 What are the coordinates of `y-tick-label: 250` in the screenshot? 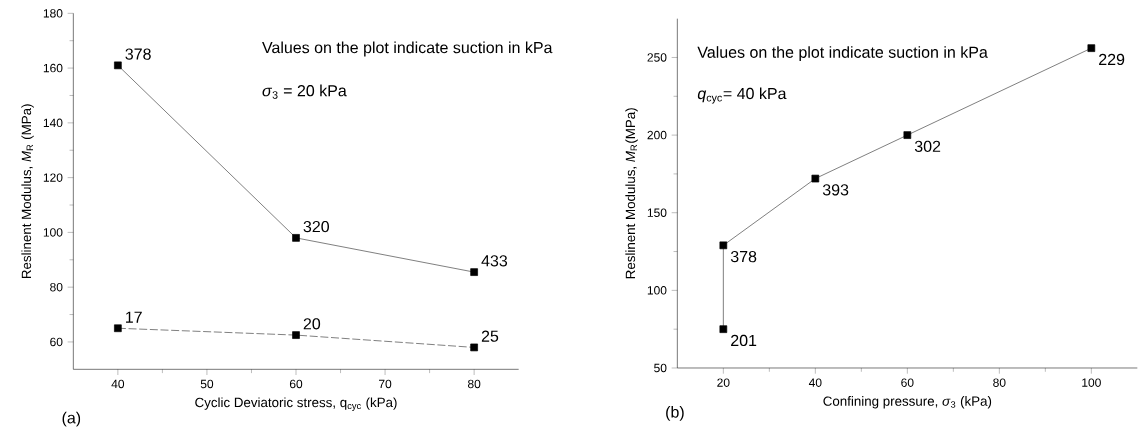 It's located at (657, 57).